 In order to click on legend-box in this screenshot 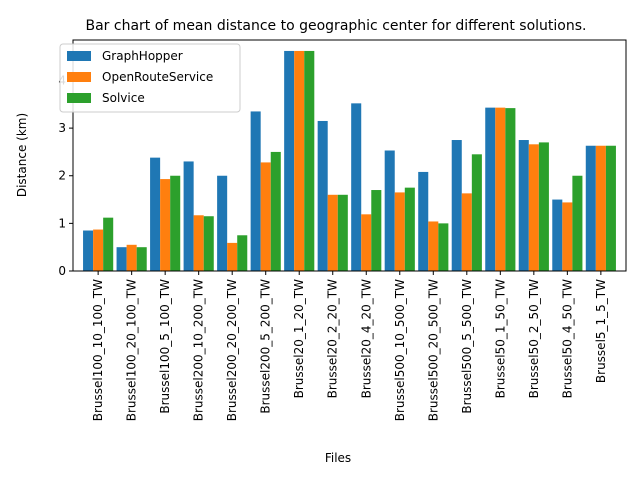, I will do `click(150, 78)`.